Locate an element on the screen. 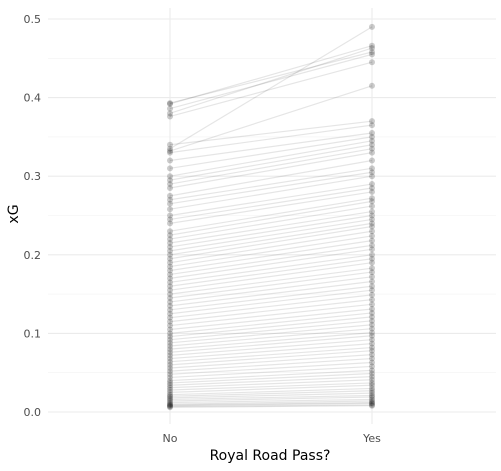  y-tick-label: 0.1 is located at coordinates (33, 333).